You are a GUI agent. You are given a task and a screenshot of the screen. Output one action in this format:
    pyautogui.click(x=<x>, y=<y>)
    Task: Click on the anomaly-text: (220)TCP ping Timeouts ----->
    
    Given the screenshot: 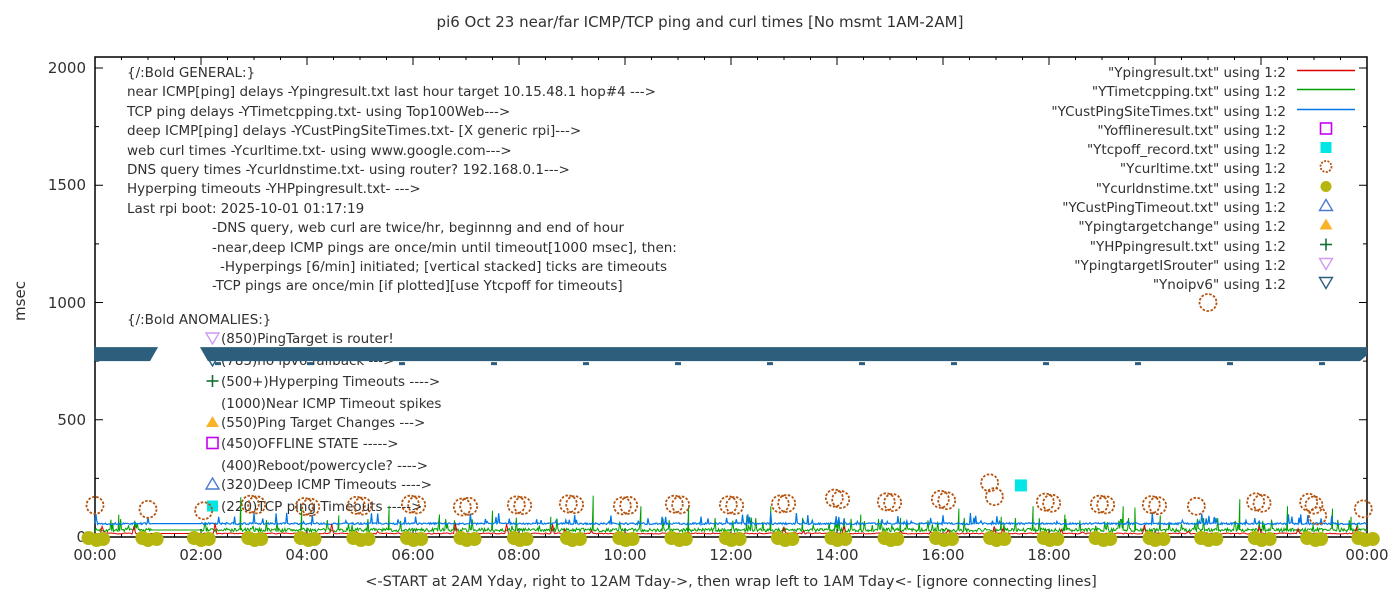 What is the action you would take?
    pyautogui.click(x=322, y=506)
    